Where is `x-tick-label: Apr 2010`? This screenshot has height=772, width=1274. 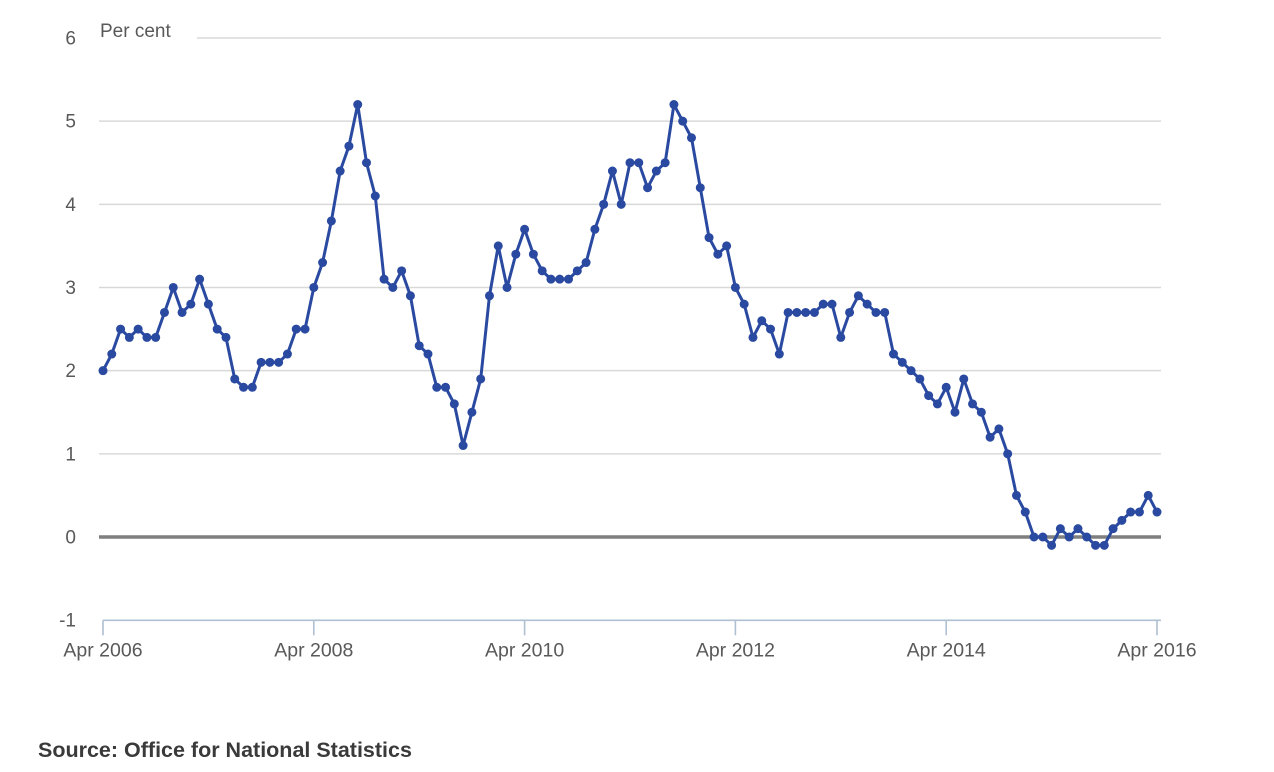 x-tick-label: Apr 2010 is located at coordinates (524, 650).